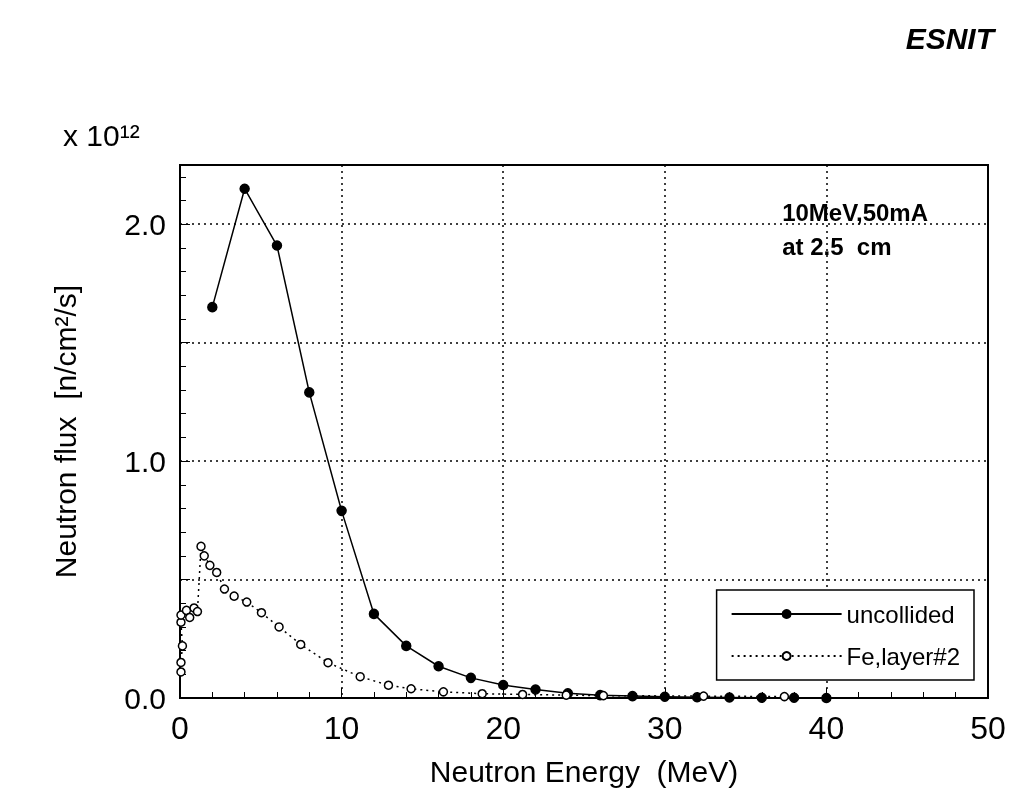 The image size is (1027, 807). I want to click on x-tick-label: 0, so click(180, 728).